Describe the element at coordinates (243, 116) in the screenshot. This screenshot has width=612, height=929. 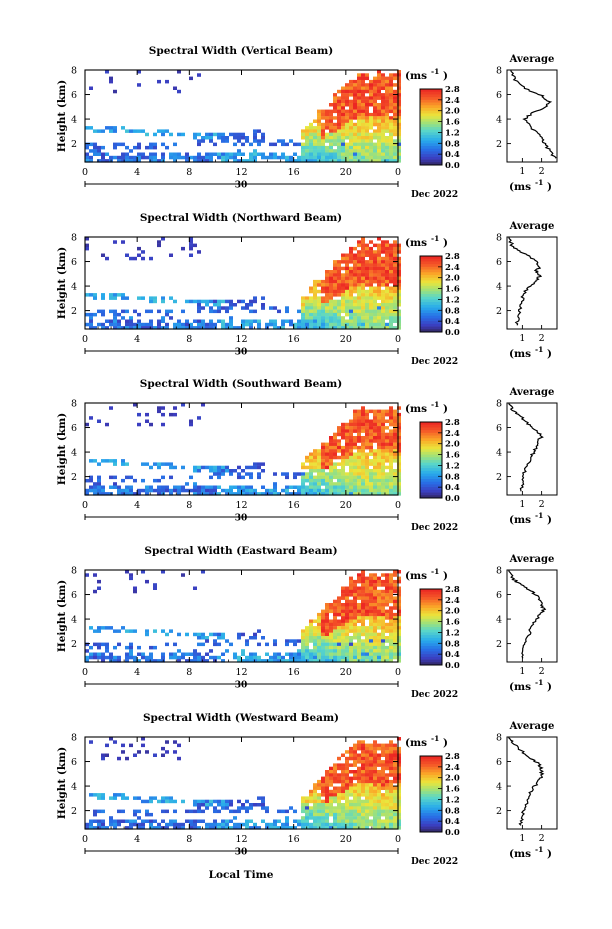
I see `heatmap-cells` at that location.